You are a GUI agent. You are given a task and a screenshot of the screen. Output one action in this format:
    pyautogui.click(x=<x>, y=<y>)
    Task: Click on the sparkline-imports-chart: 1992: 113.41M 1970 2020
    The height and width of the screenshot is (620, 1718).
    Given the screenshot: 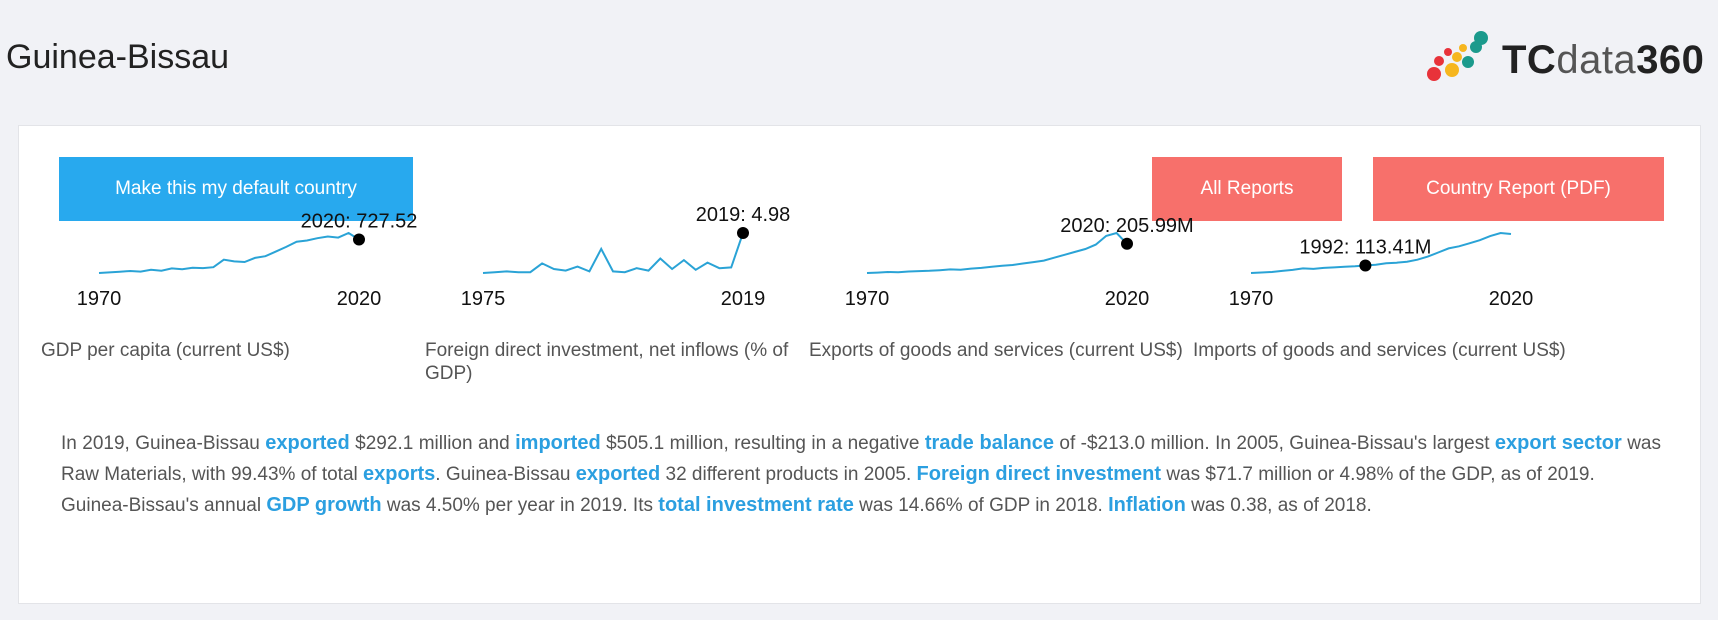 What is the action you would take?
    pyautogui.click(x=1381, y=270)
    